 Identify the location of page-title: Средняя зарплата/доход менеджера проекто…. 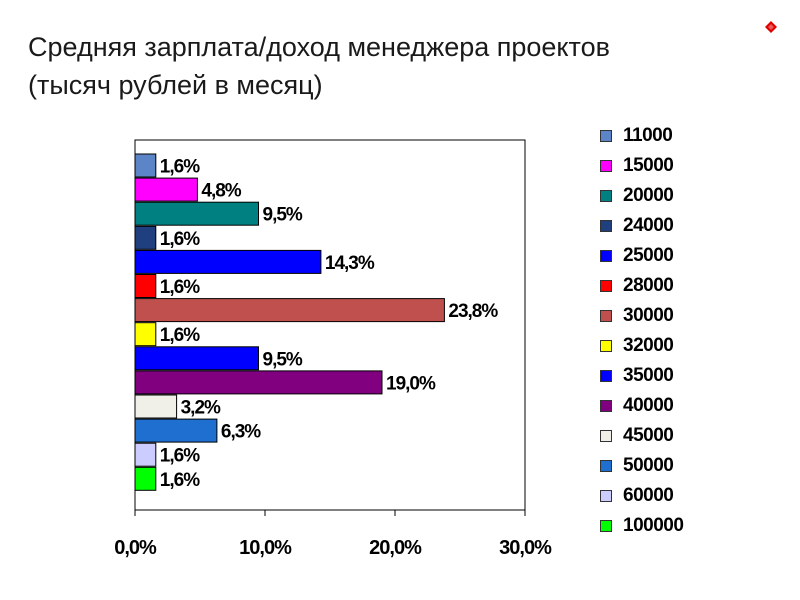
(388, 66).